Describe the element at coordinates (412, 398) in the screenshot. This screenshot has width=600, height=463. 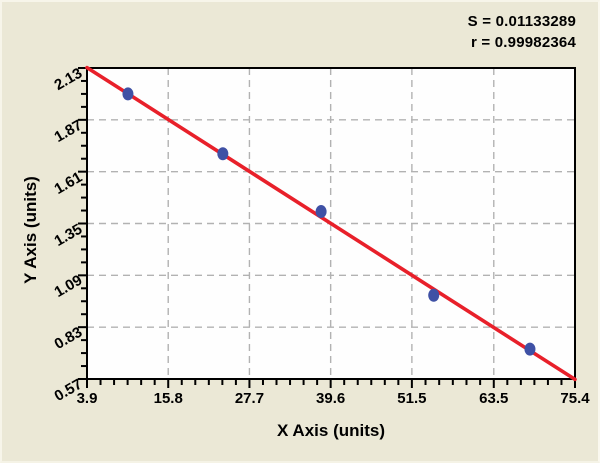
I see `x-tick-label: 51.5` at that location.